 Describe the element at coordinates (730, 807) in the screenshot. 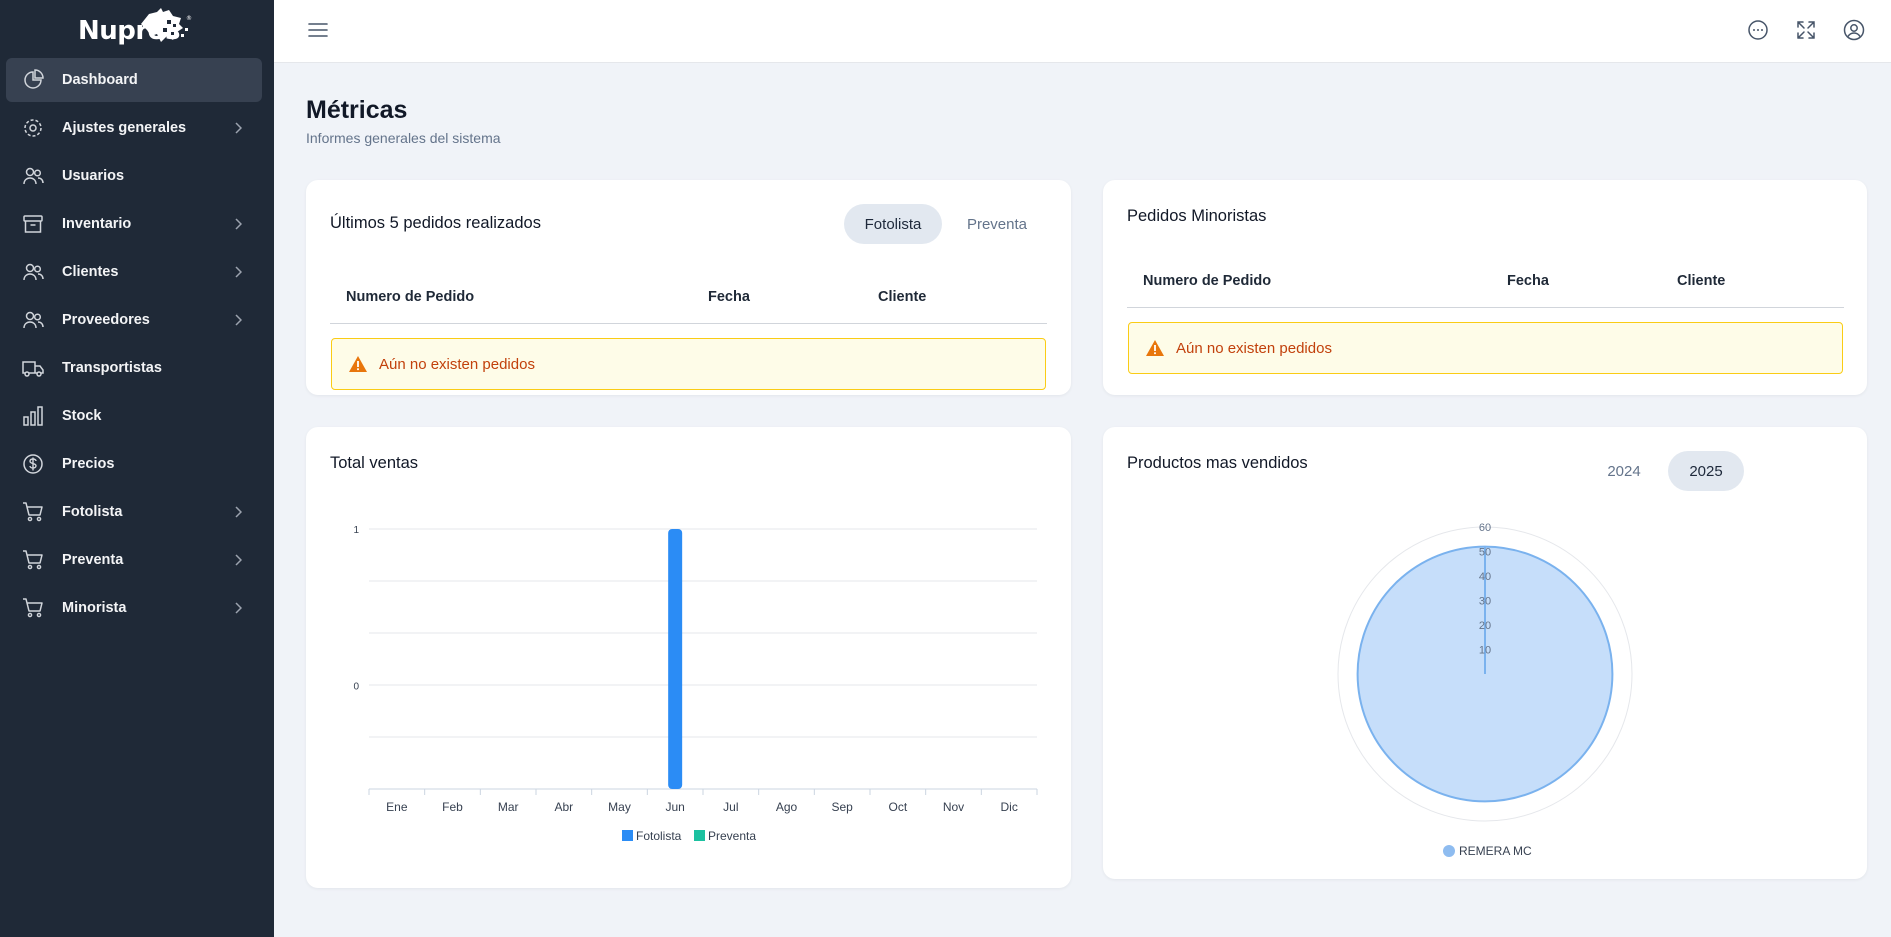

I see `x-tick-label: Jul` at that location.